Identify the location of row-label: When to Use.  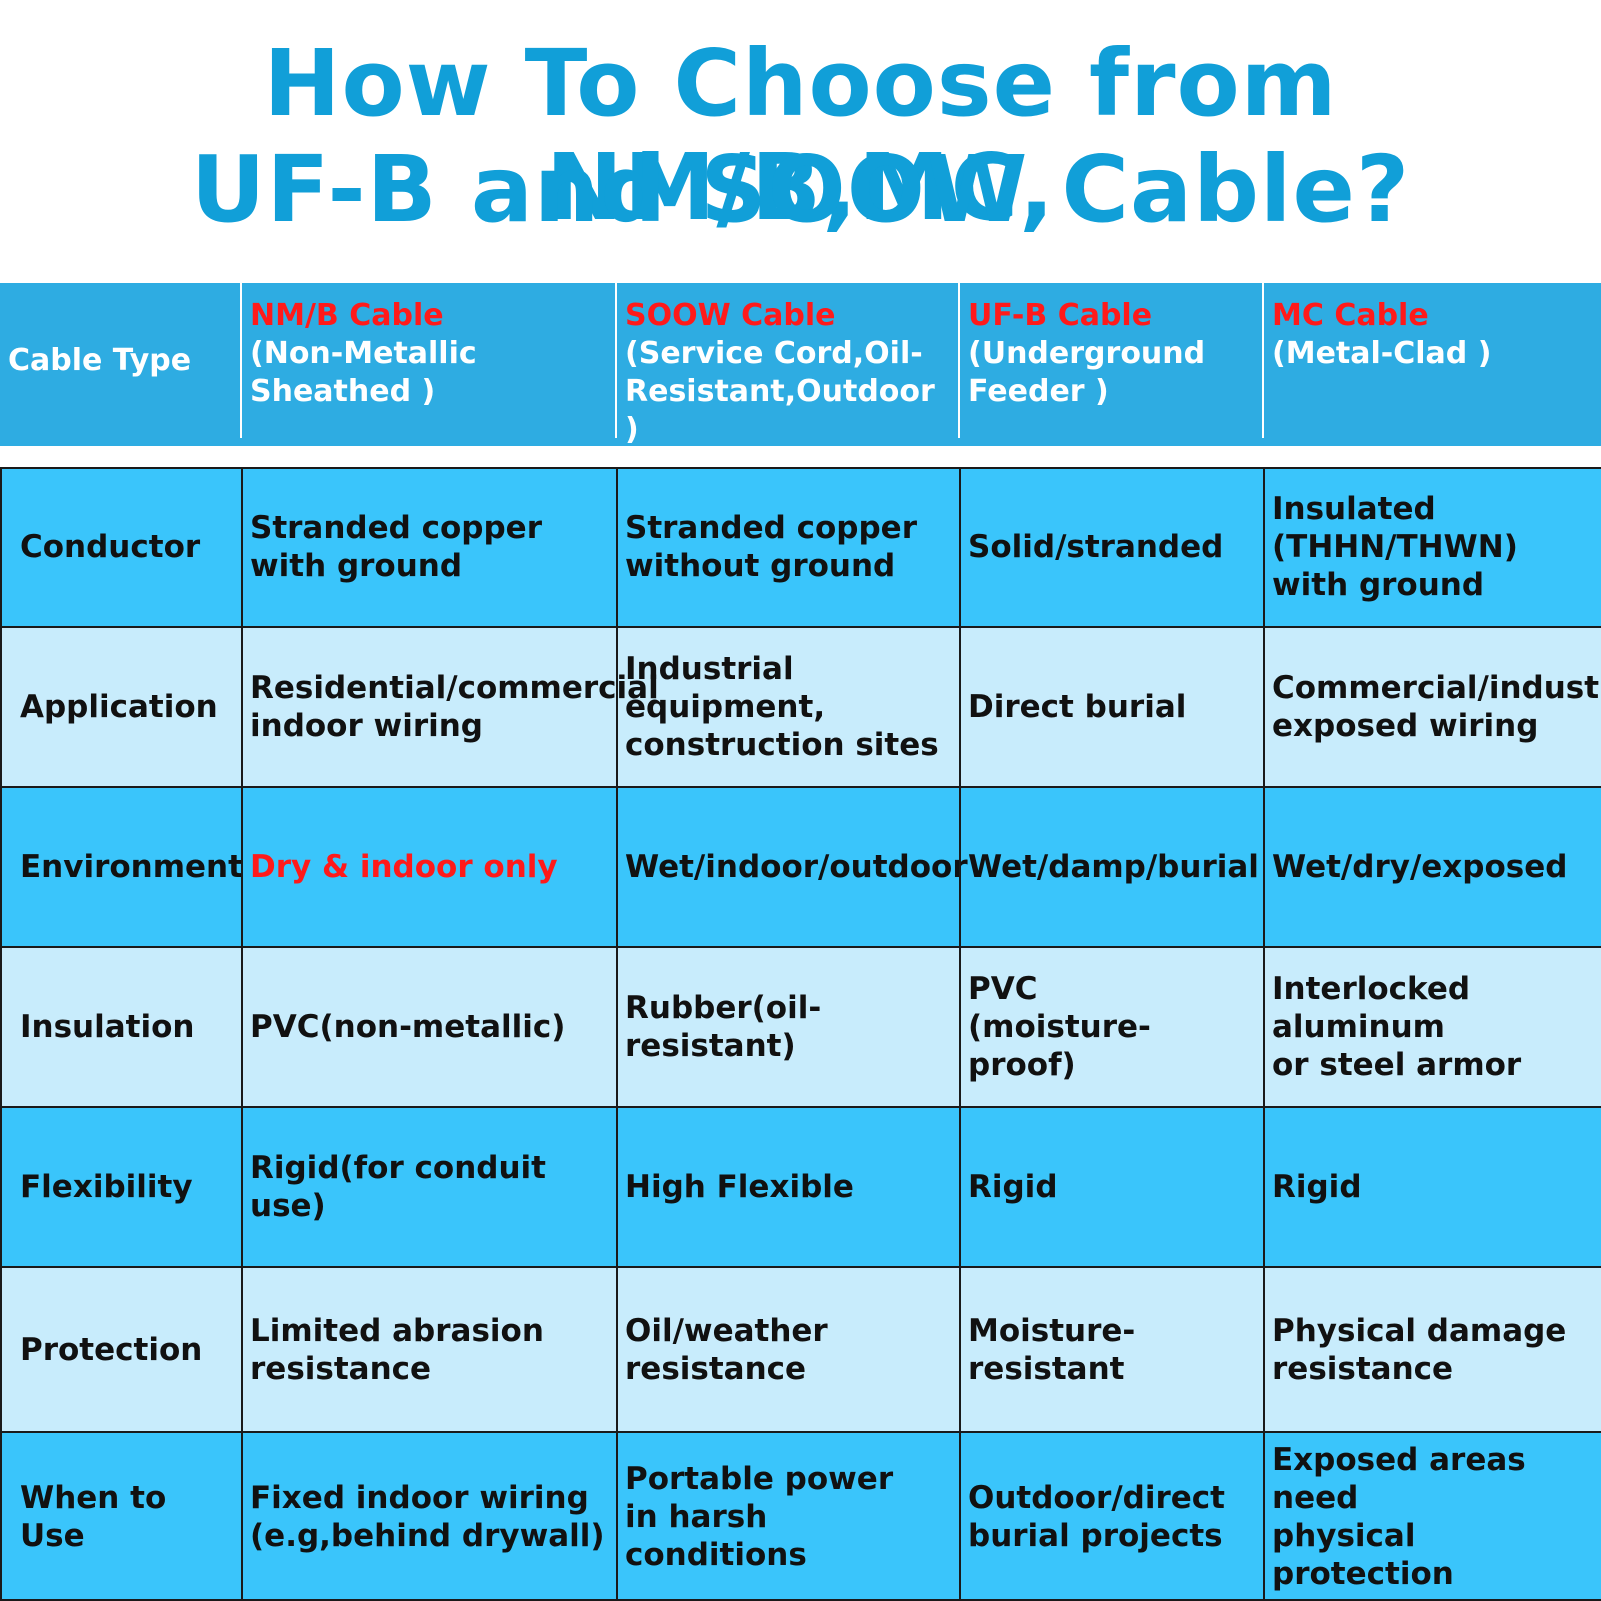
(93, 1516).